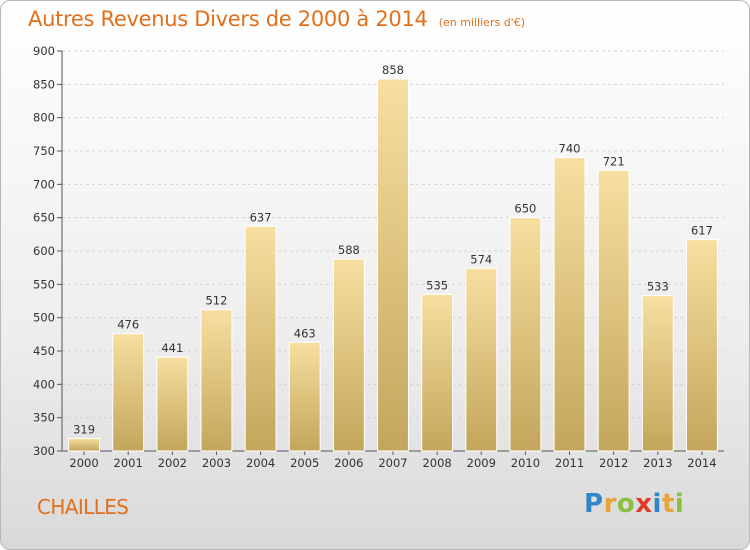 The height and width of the screenshot is (550, 750). I want to click on y-tick-label: 500, so click(44, 318).